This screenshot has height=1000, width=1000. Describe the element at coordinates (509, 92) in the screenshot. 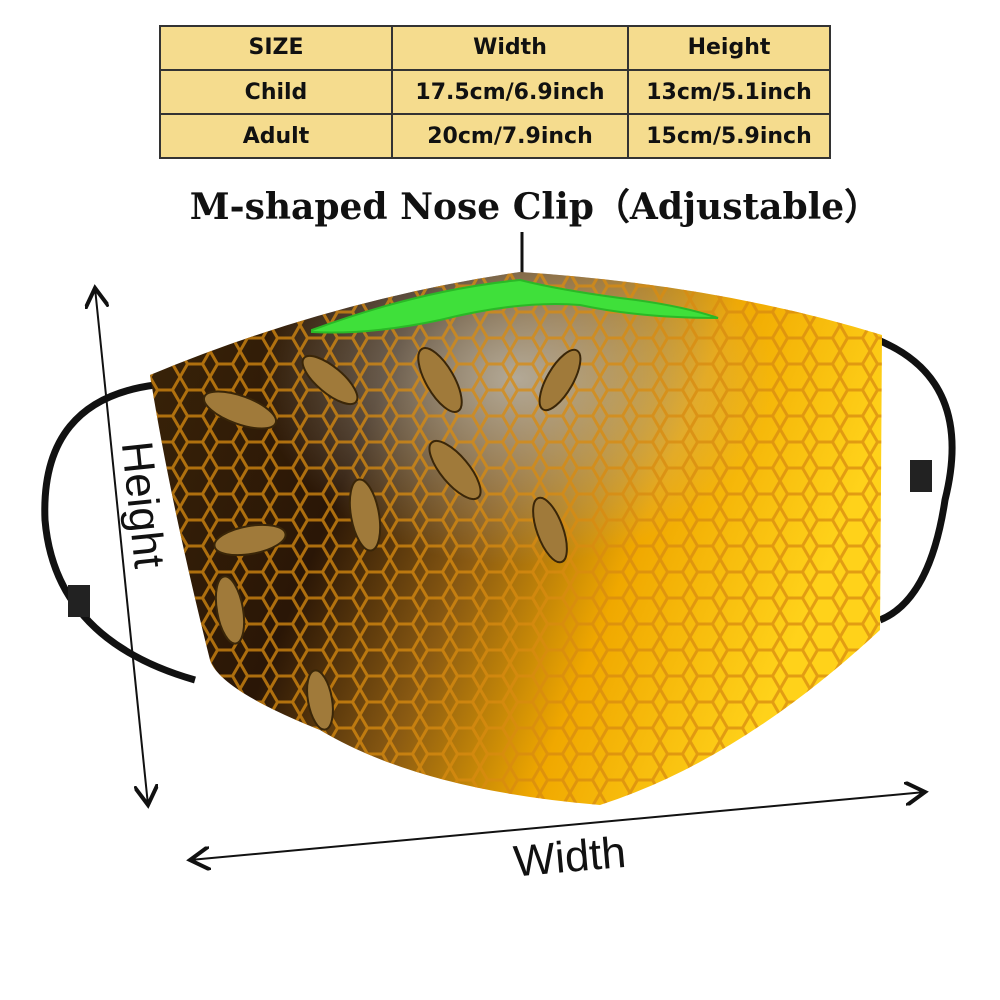

I see `cell: 17.5cm/6.9inch` at that location.